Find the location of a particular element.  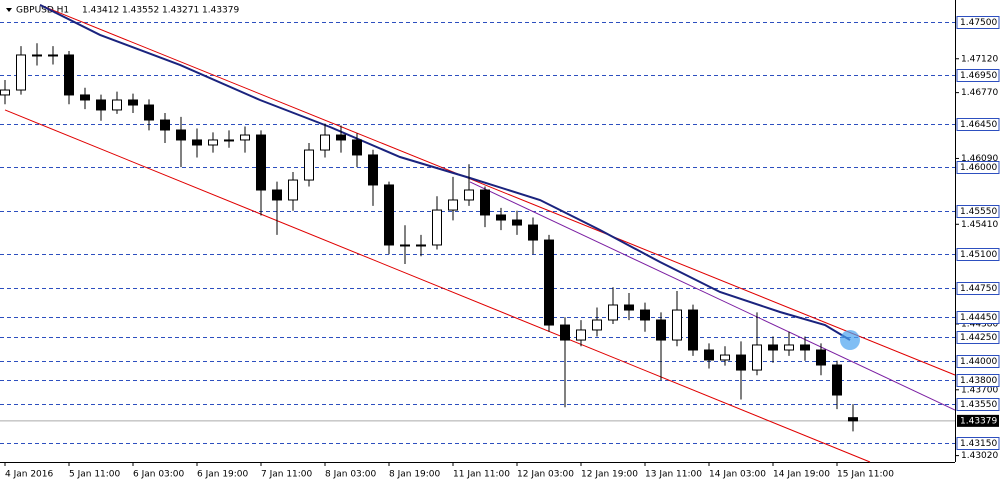

level-label: 1.45550 is located at coordinates (978, 212).